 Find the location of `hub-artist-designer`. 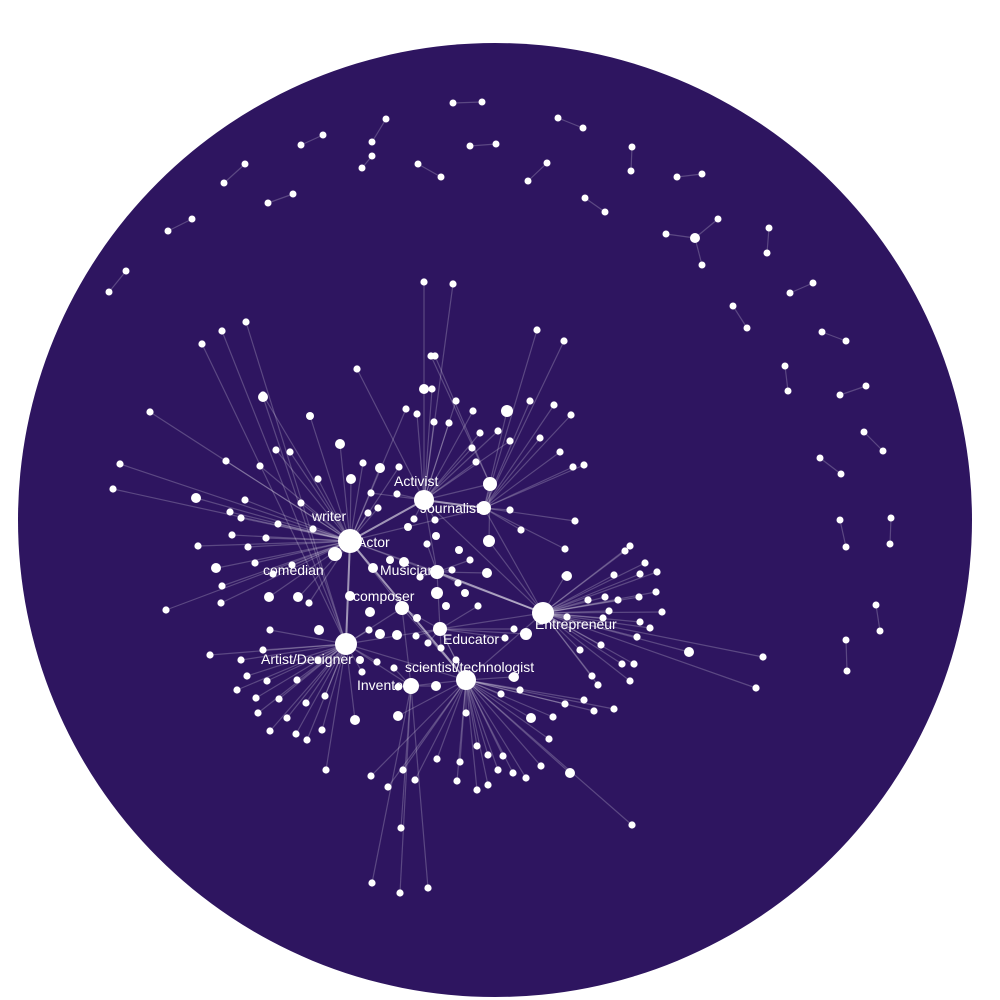

hub-artist-designer is located at coordinates (346, 644).